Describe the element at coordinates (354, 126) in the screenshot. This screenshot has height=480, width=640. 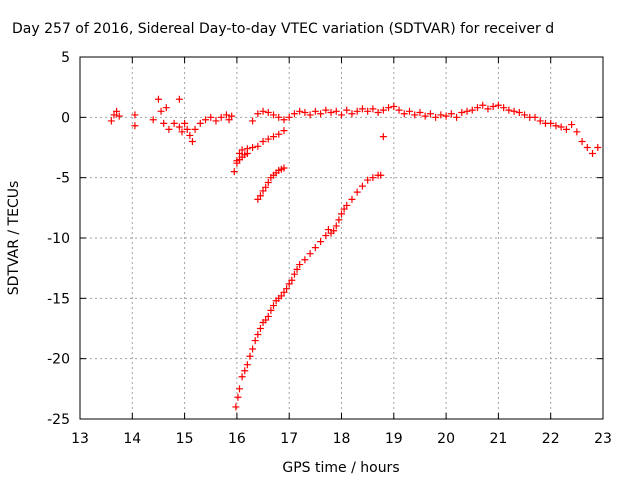
I see `series-main` at that location.